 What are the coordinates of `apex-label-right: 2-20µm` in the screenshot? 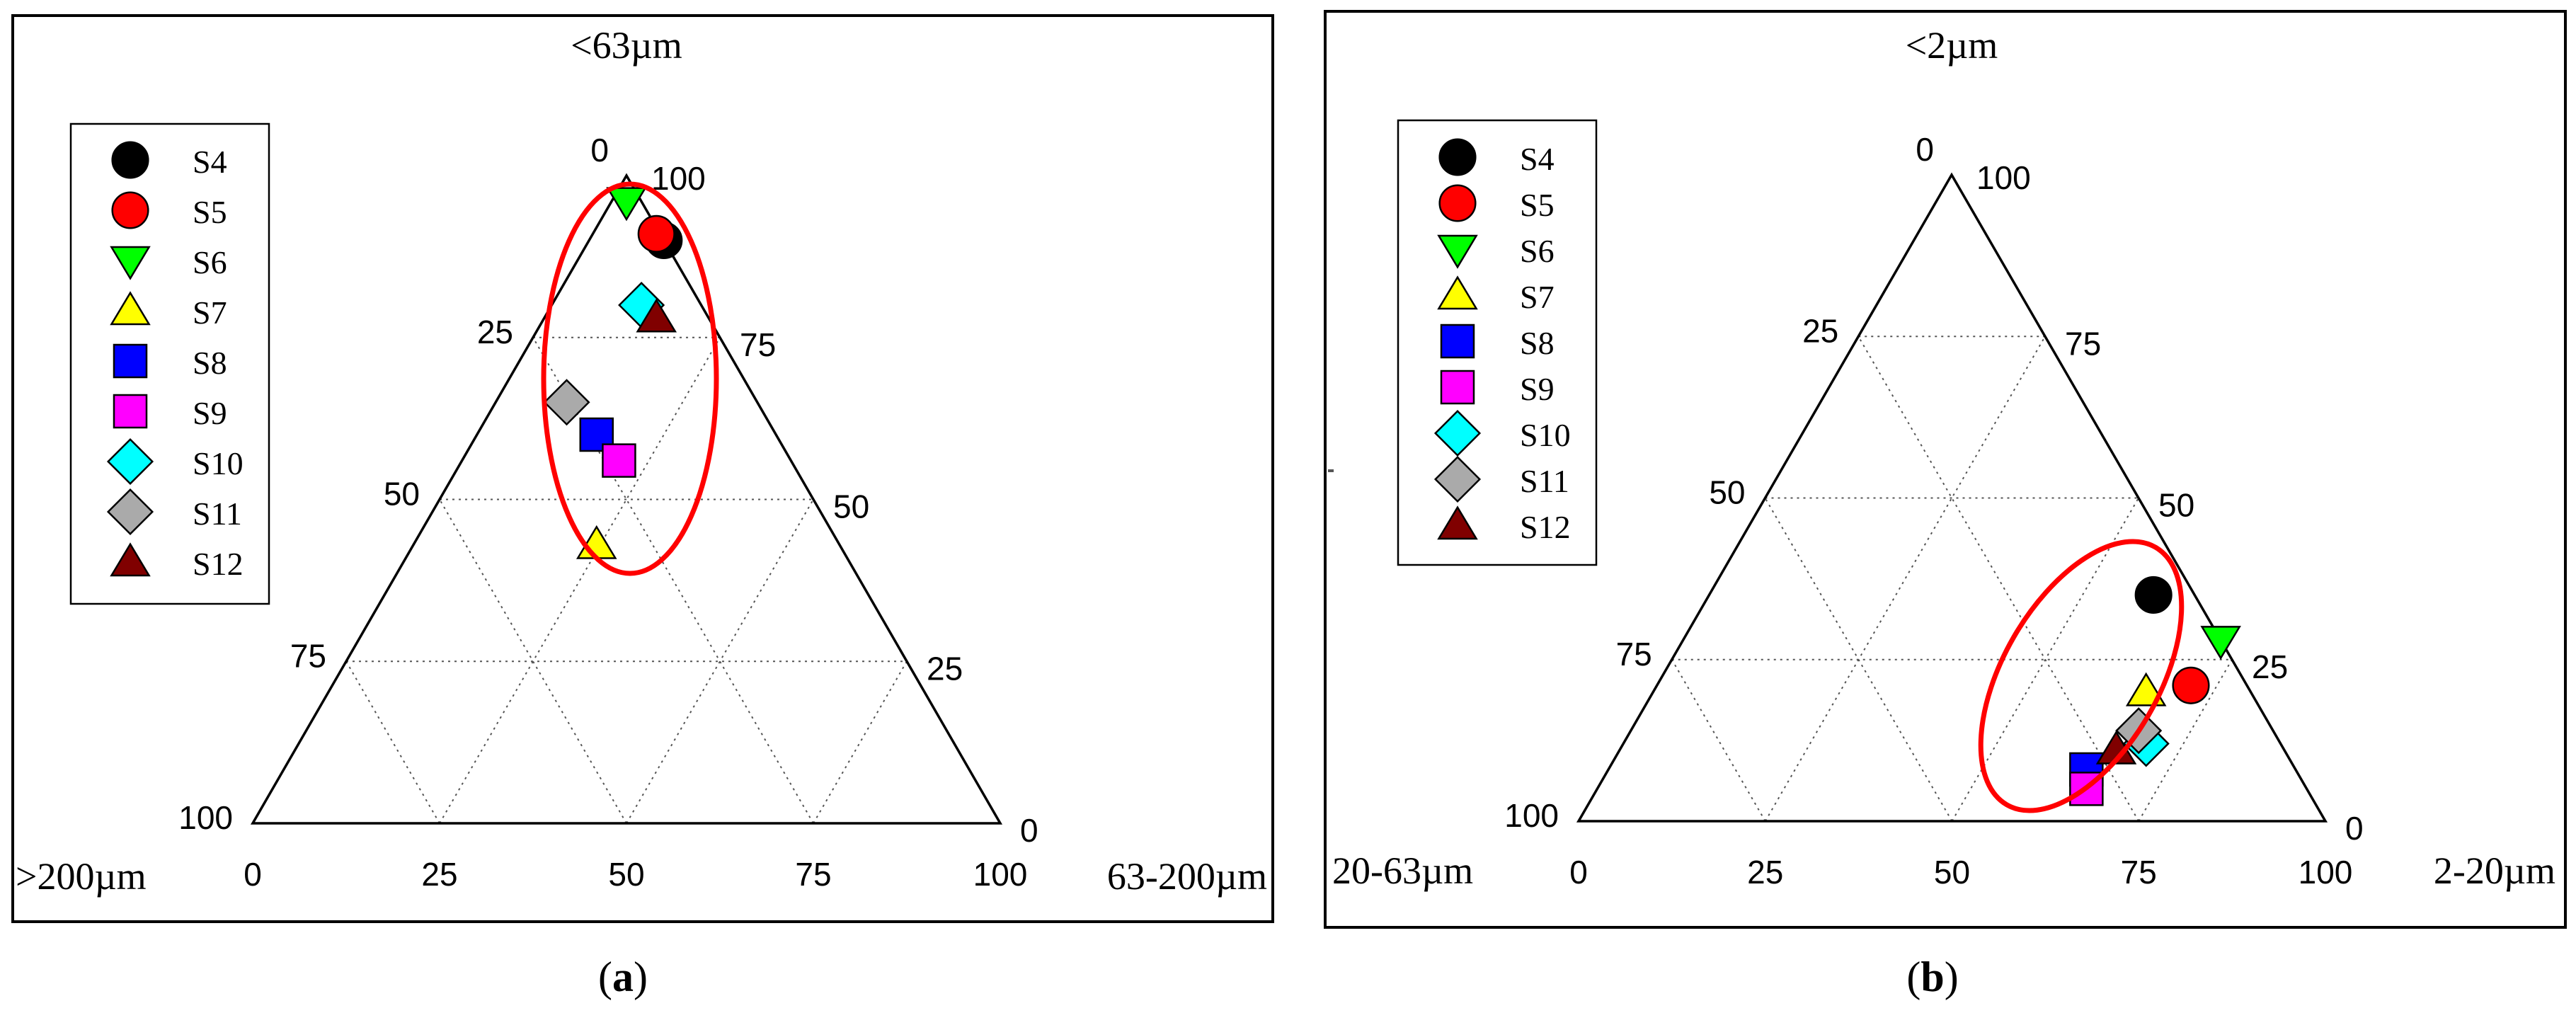 It's located at (2494, 870).